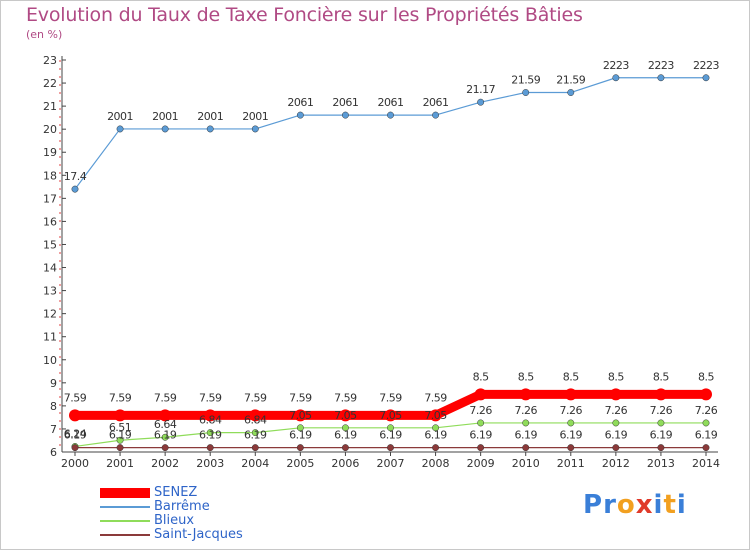 The image size is (750, 550). Describe the element at coordinates (171, 514) in the screenshot. I see `legend: SENEZ Barrême Blieux Saint-Jacques` at that location.